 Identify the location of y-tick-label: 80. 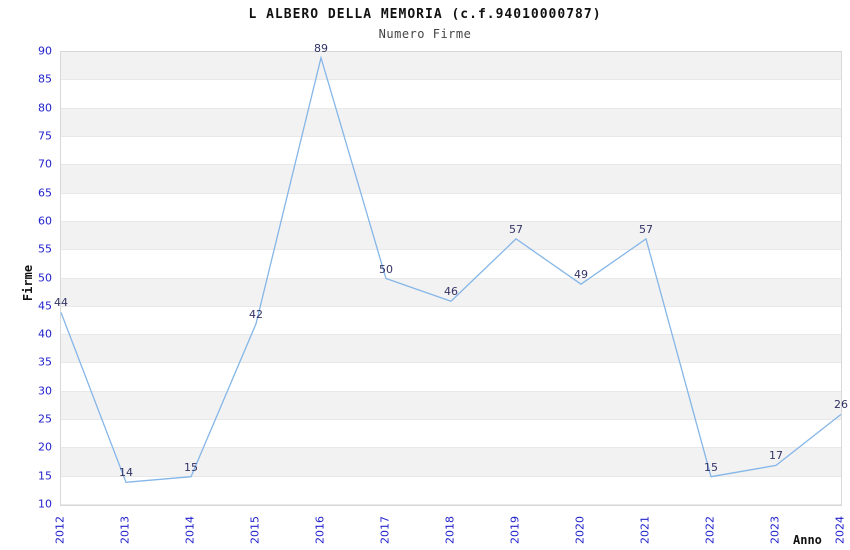
(45, 108).